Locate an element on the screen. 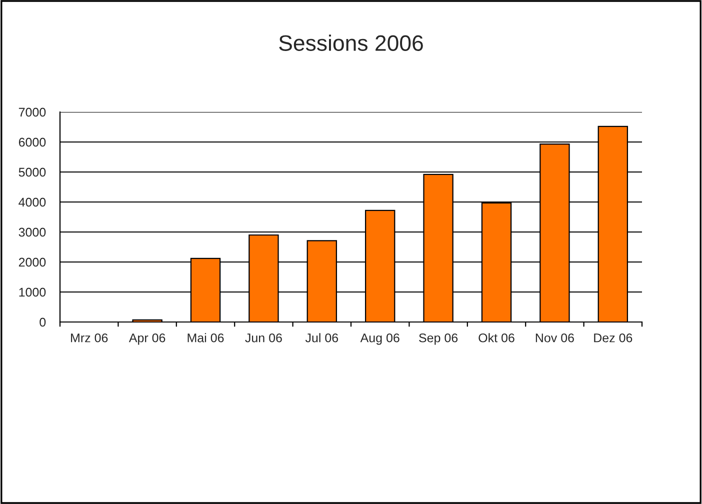 The image size is (702, 504). x-tick-label: Nov 06 is located at coordinates (555, 337).